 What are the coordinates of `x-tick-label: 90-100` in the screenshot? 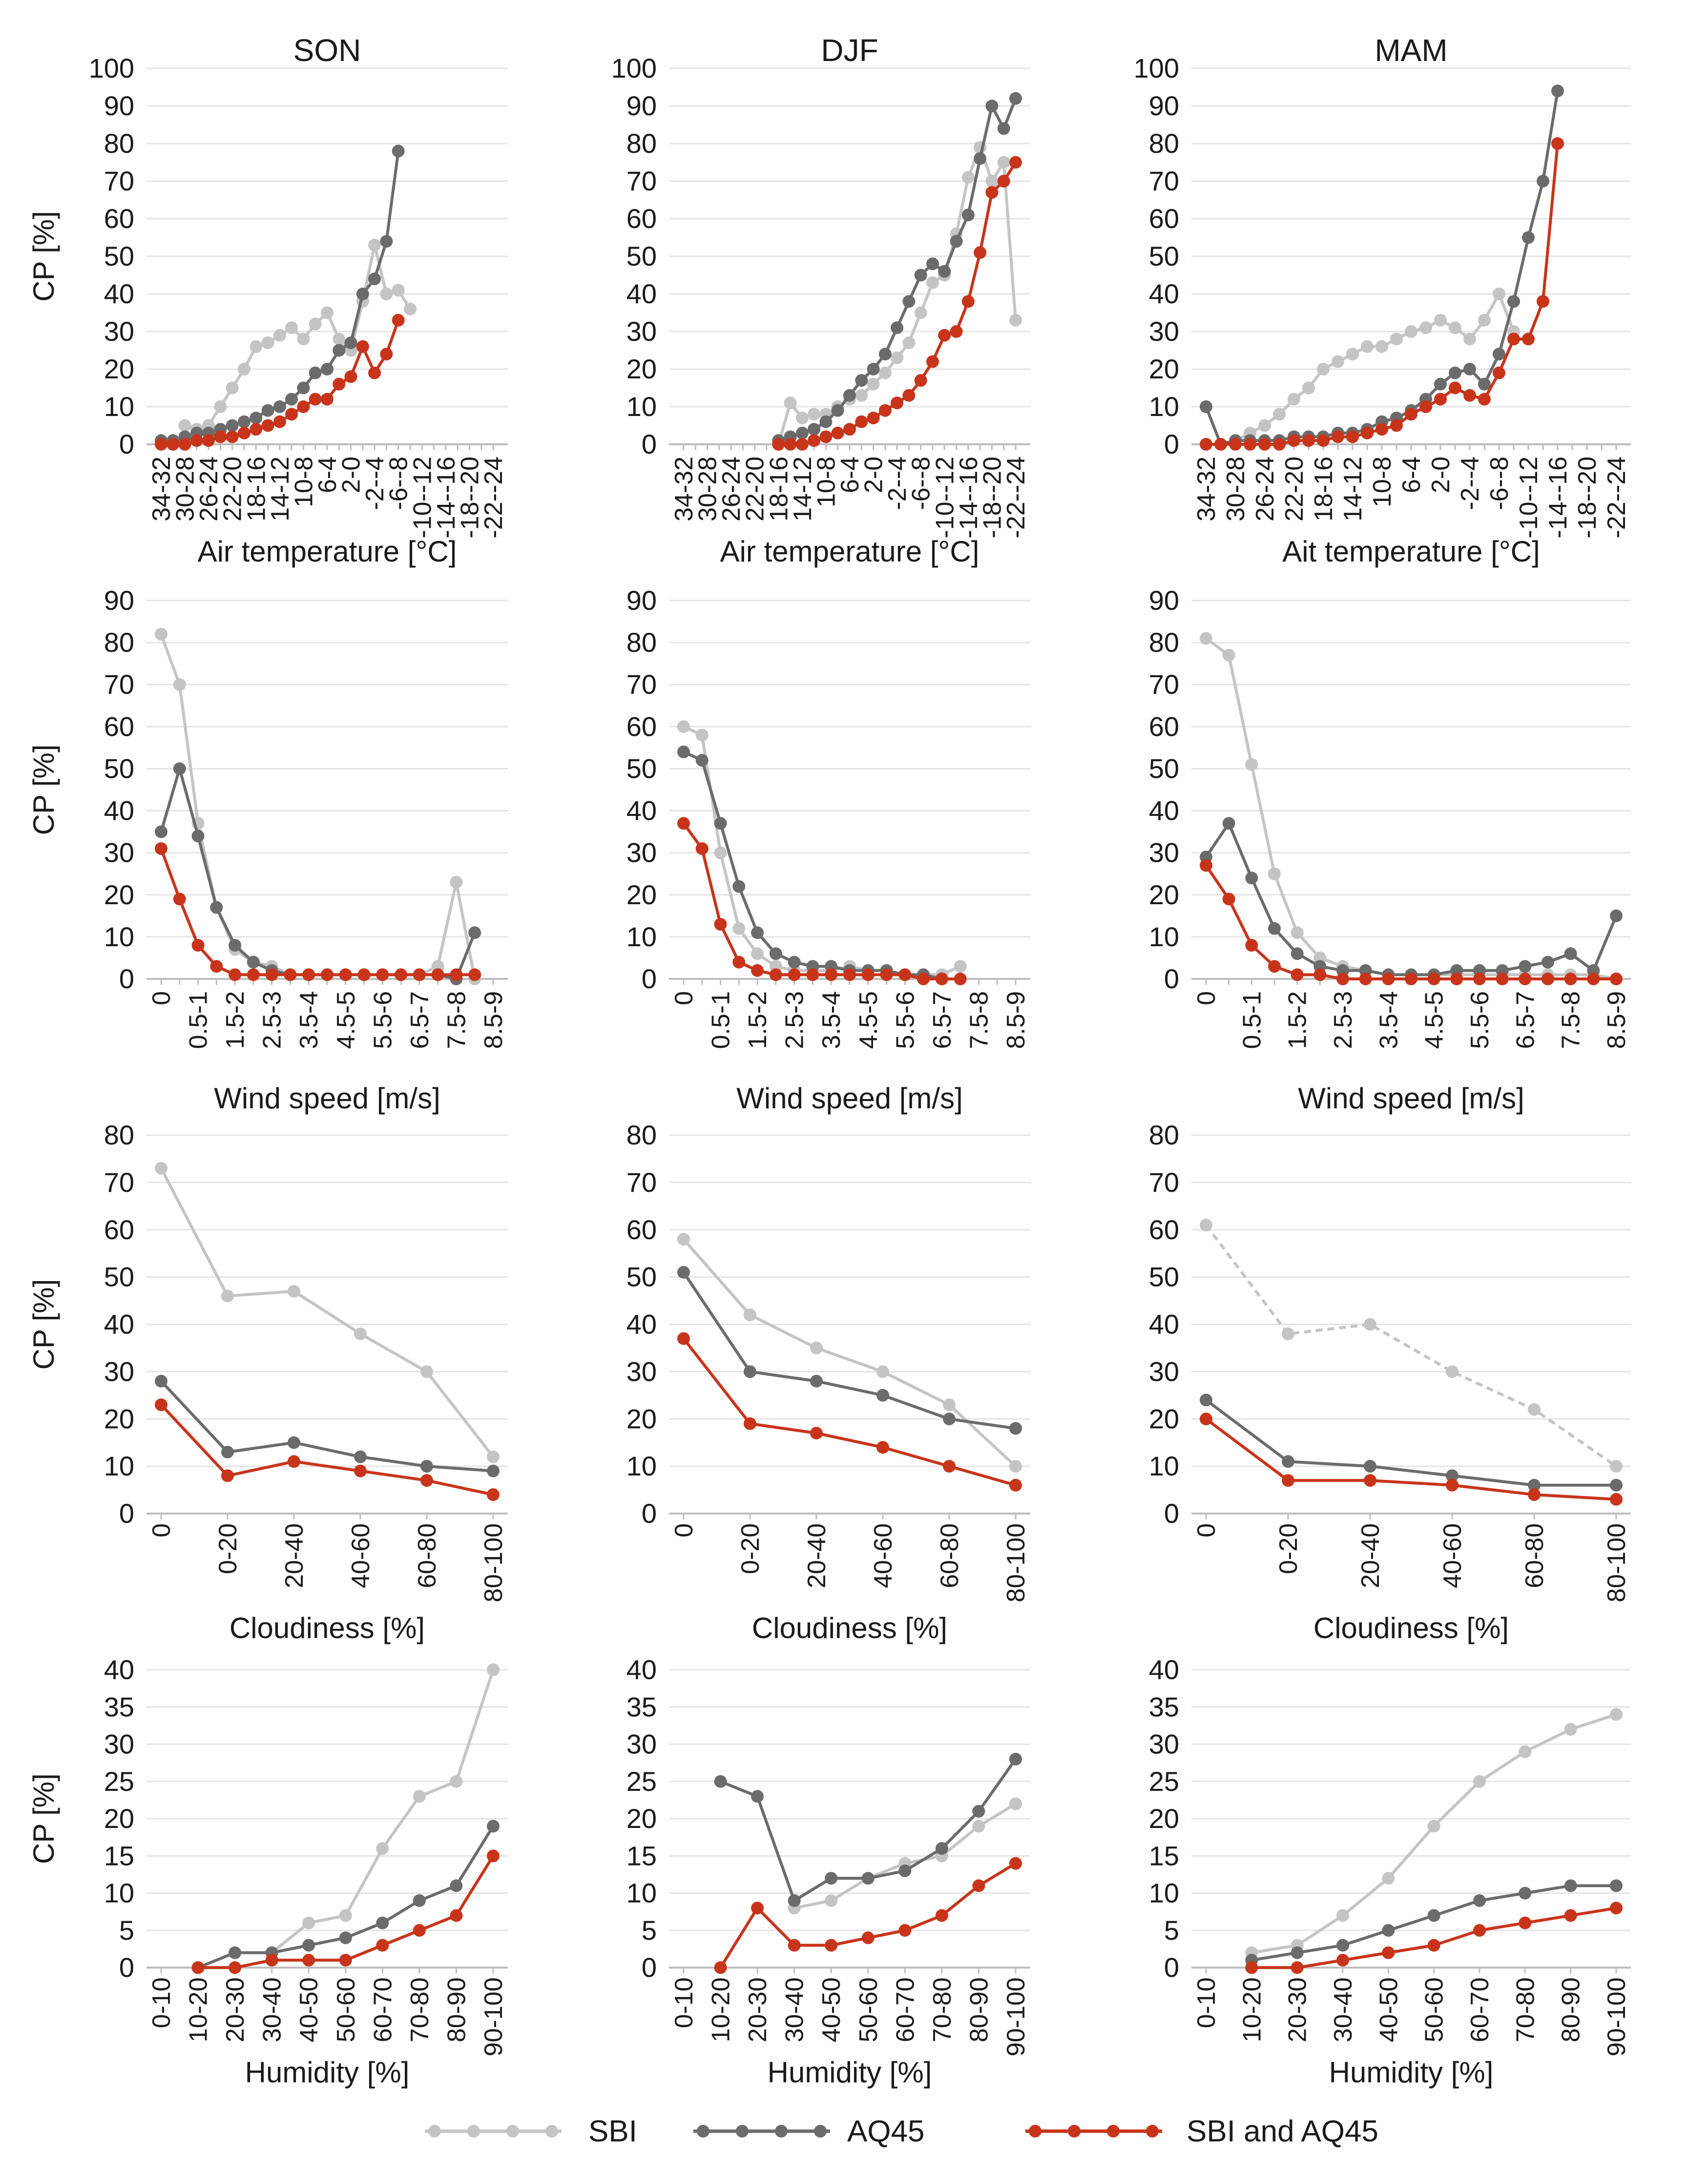 It's located at (1016, 2016).